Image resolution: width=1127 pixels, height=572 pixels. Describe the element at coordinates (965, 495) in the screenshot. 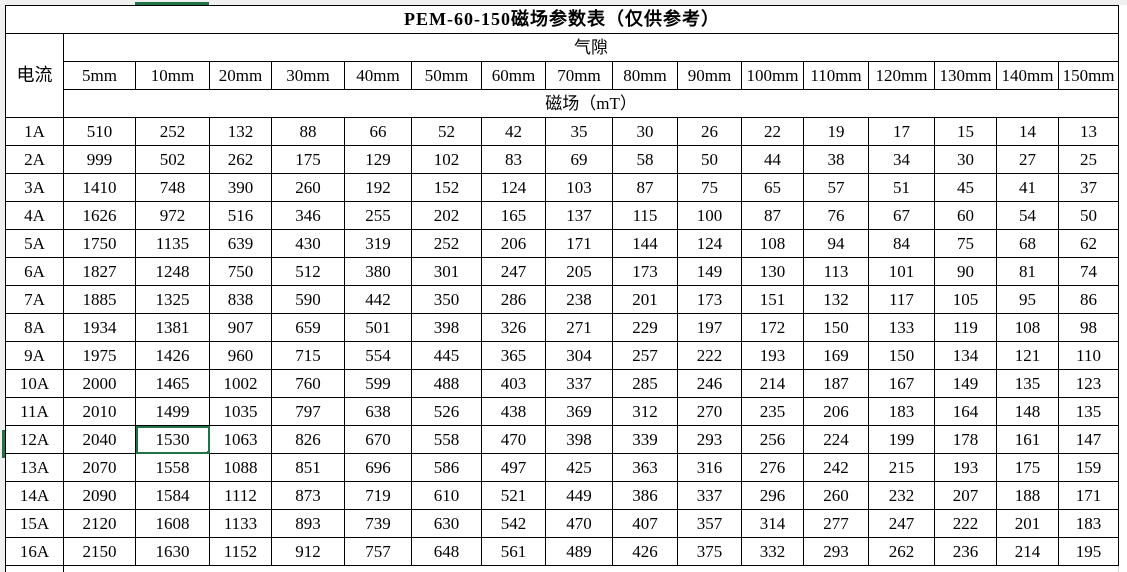

I see `field-value-cell: 207` at that location.